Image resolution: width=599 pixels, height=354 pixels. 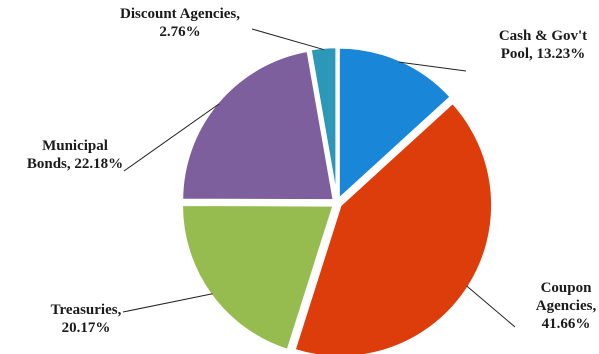 What do you see at coordinates (287, 39) in the screenshot?
I see `leader-line-discount-agencies` at bounding box center [287, 39].